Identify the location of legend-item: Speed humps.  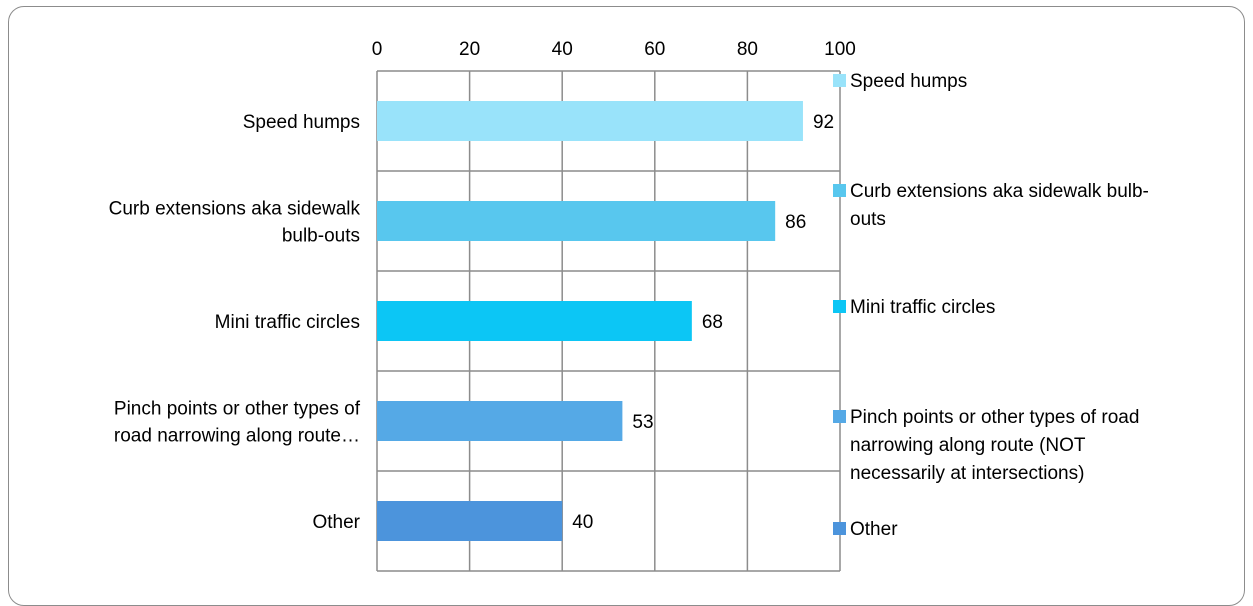
(1031, 82).